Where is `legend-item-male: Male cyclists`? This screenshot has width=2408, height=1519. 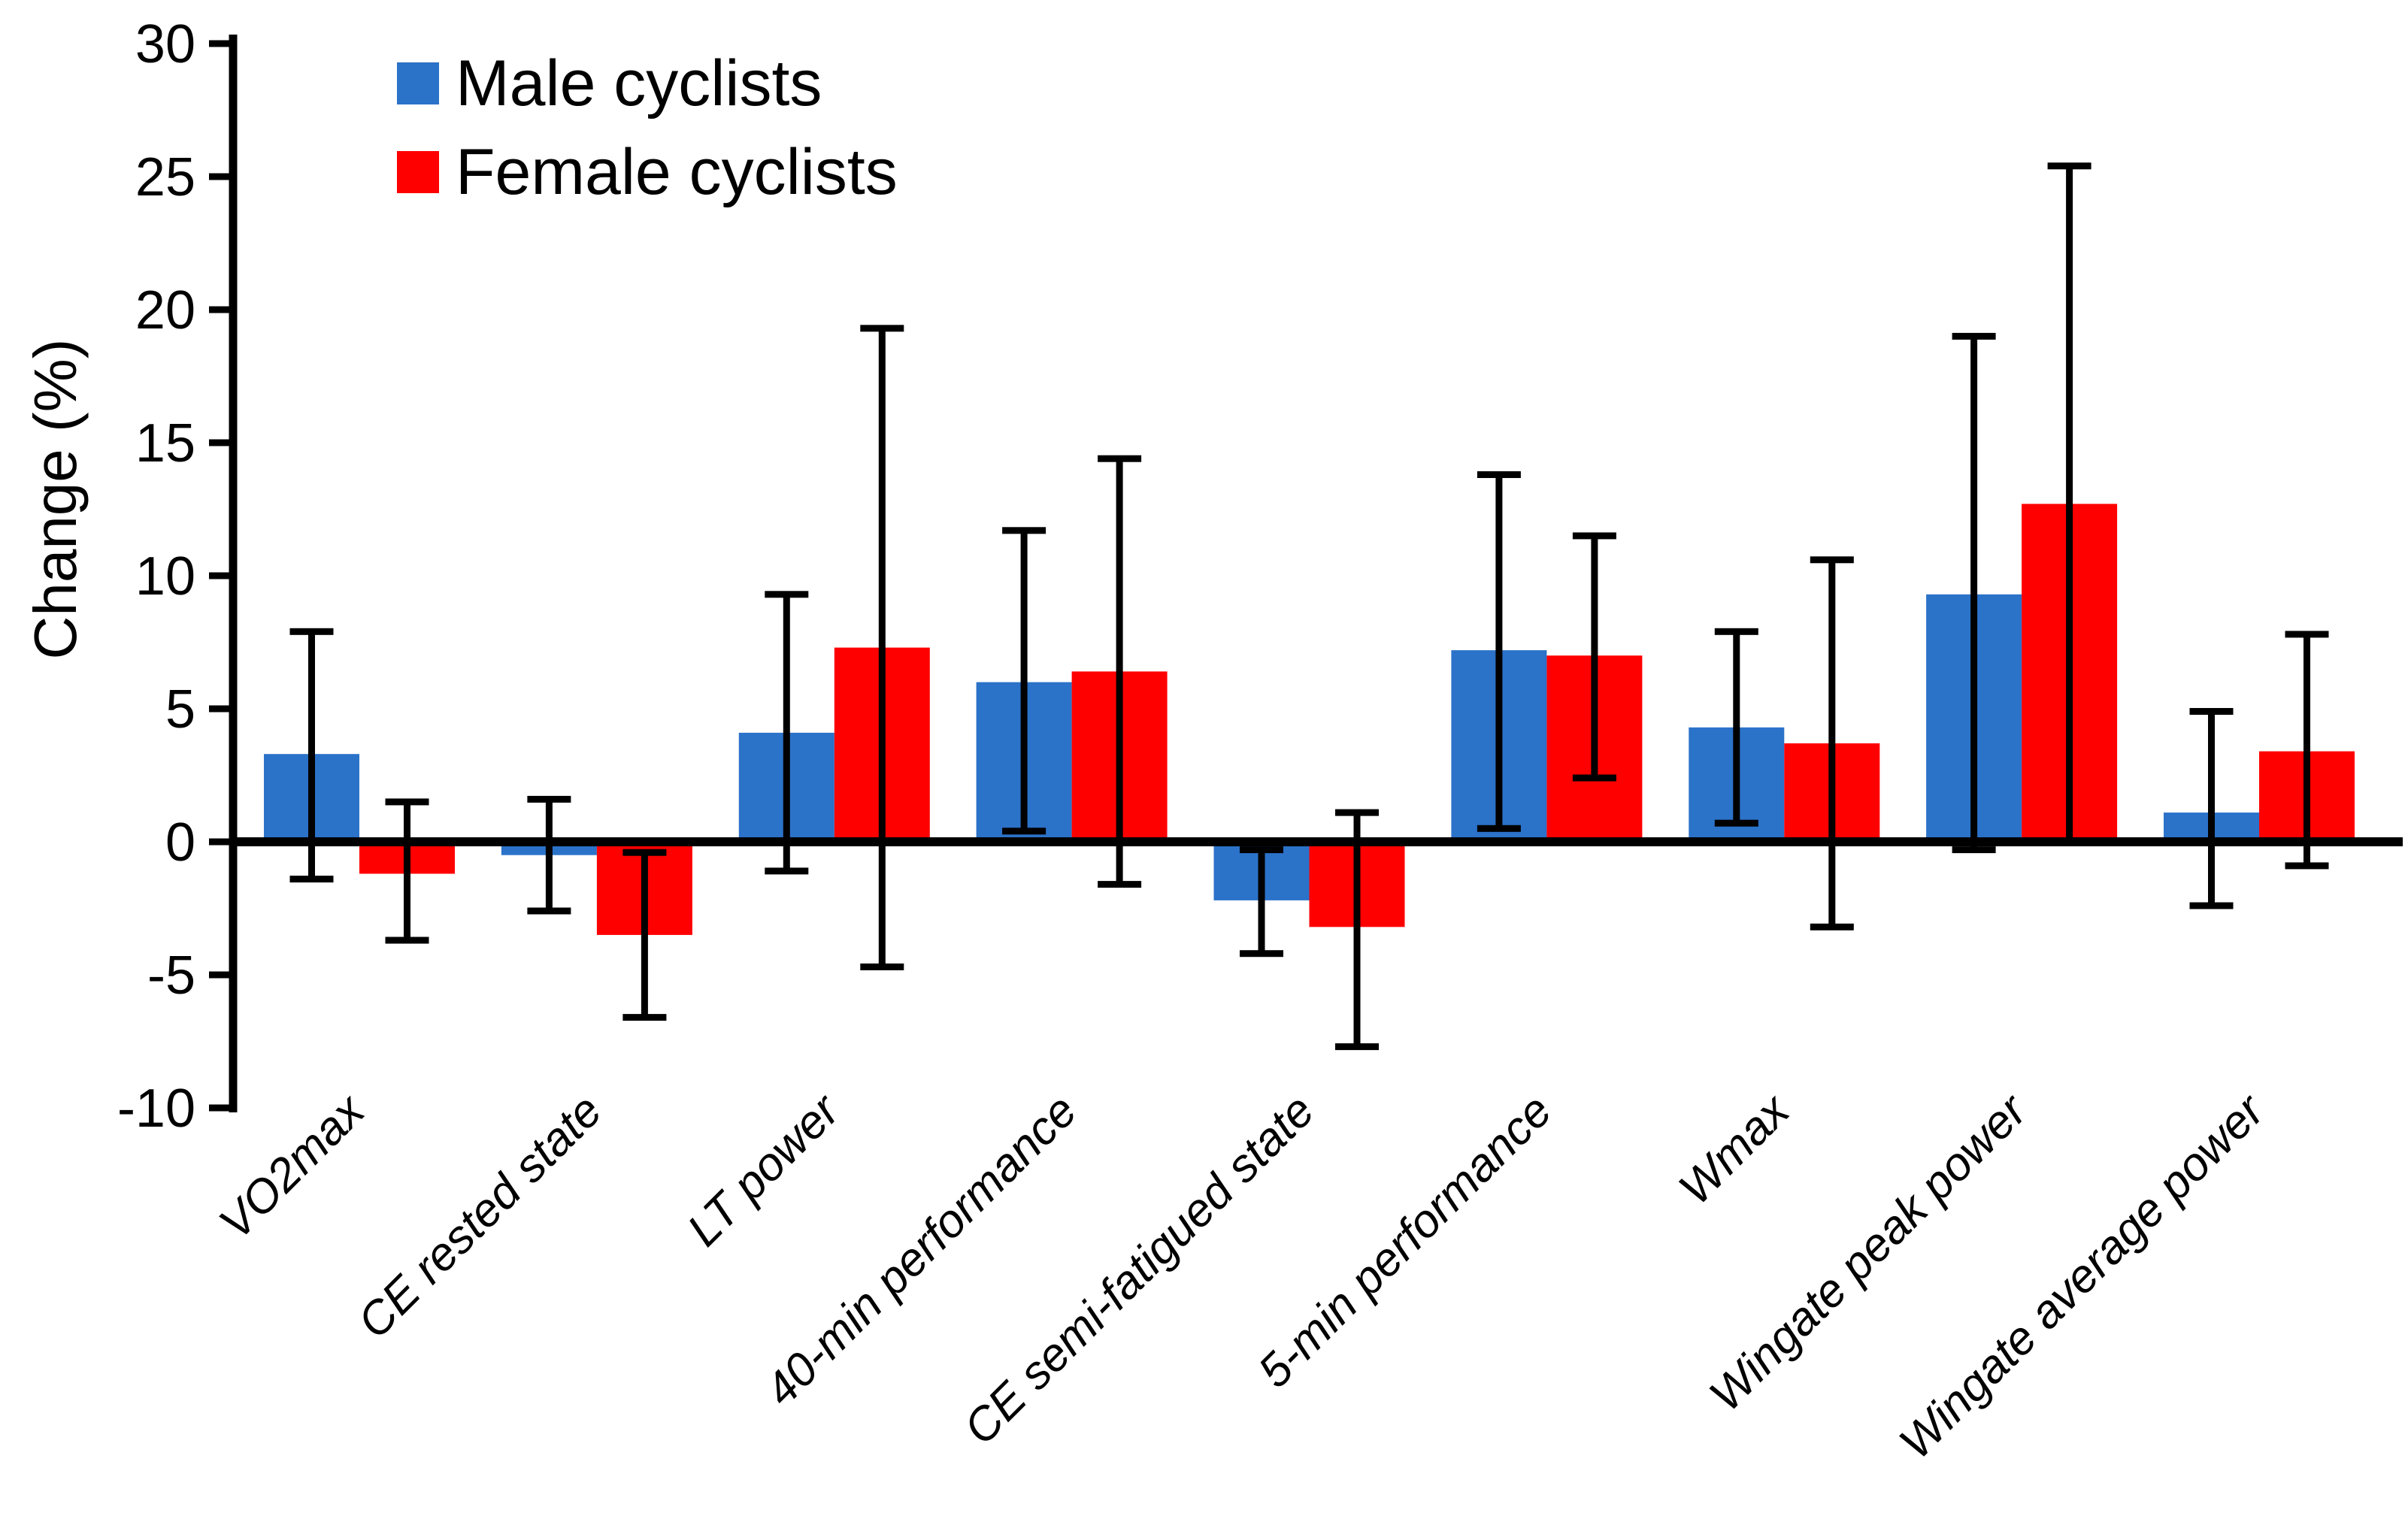
legend-item-male: Male cyclists is located at coordinates (647, 83).